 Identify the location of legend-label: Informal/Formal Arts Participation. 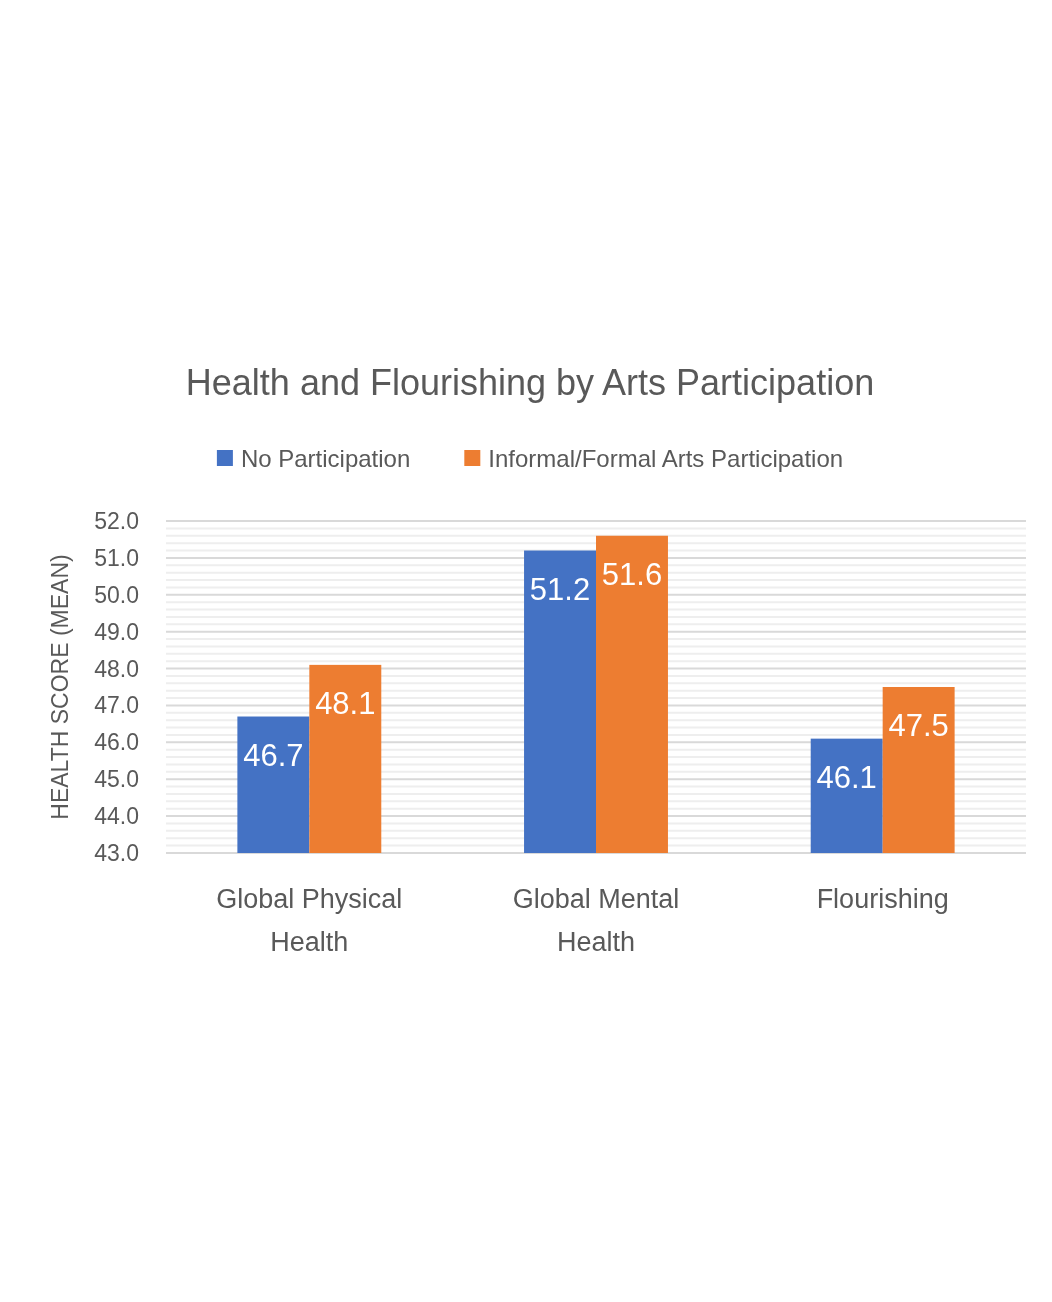
(666, 458).